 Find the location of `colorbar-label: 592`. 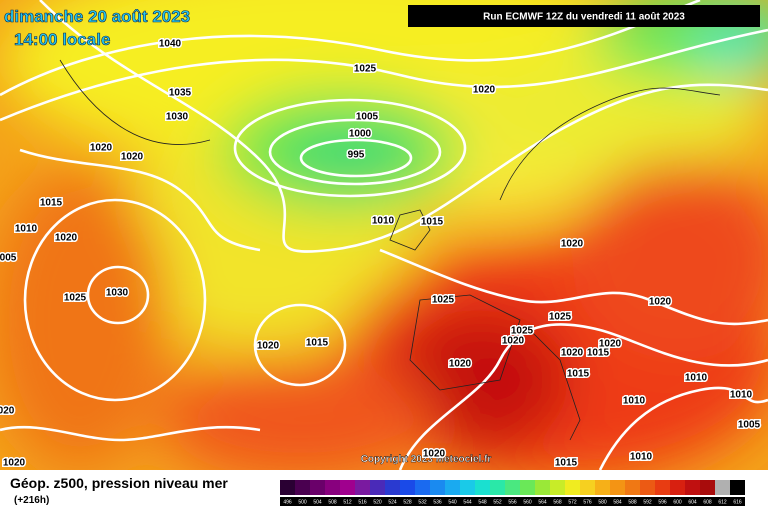

colorbar-label: 592 is located at coordinates (647, 502).